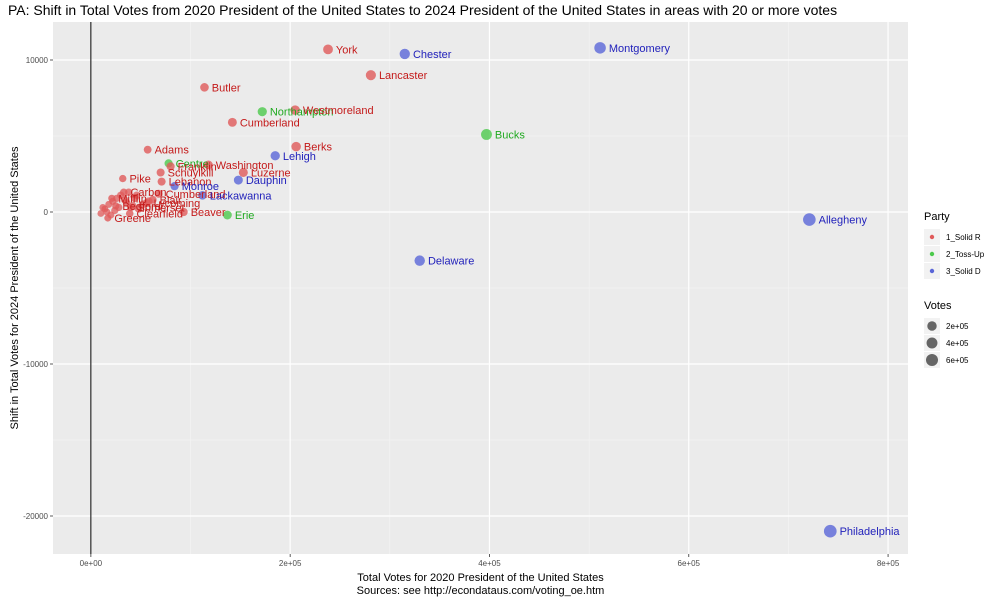 The width and height of the screenshot is (1000, 600). I want to click on data-label: Lycoming, so click(177, 204).